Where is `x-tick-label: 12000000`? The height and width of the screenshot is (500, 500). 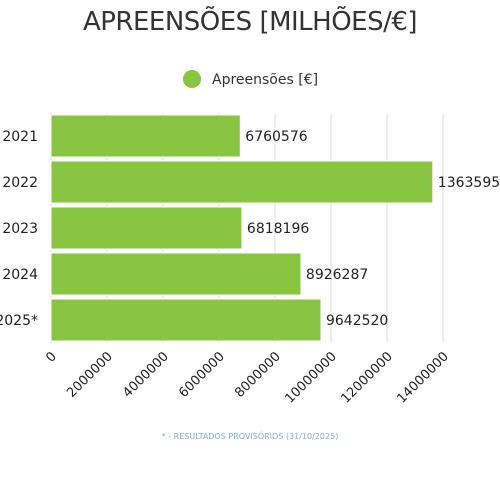 x-tick-label: 12000000 is located at coordinates (366, 377).